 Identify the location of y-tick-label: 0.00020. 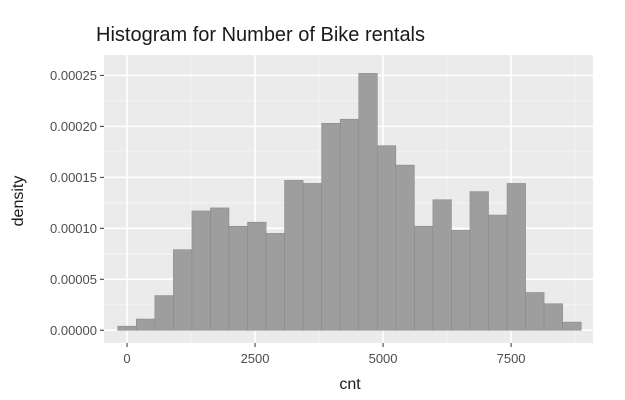
(73, 126).